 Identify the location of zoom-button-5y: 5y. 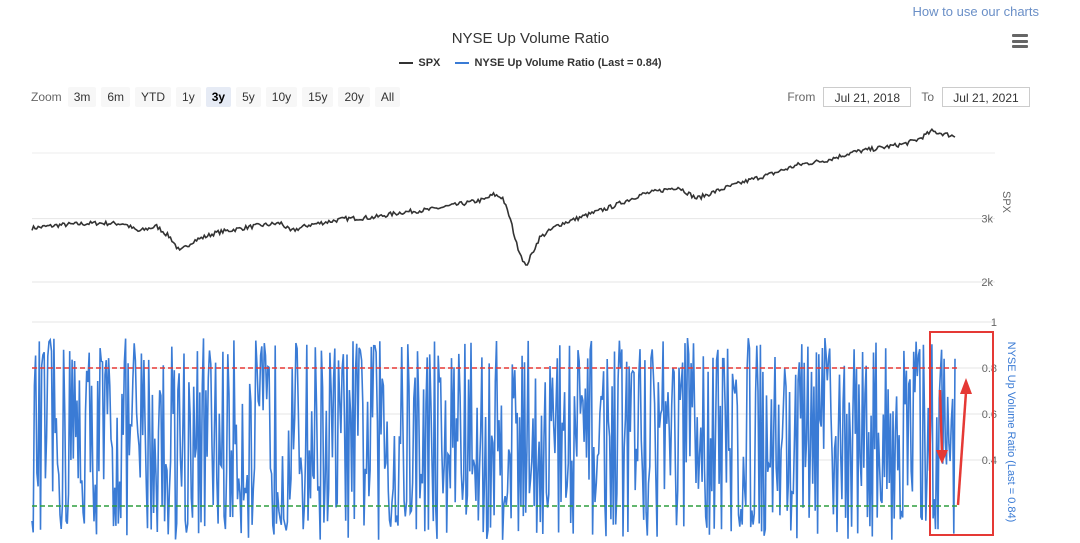
(248, 97).